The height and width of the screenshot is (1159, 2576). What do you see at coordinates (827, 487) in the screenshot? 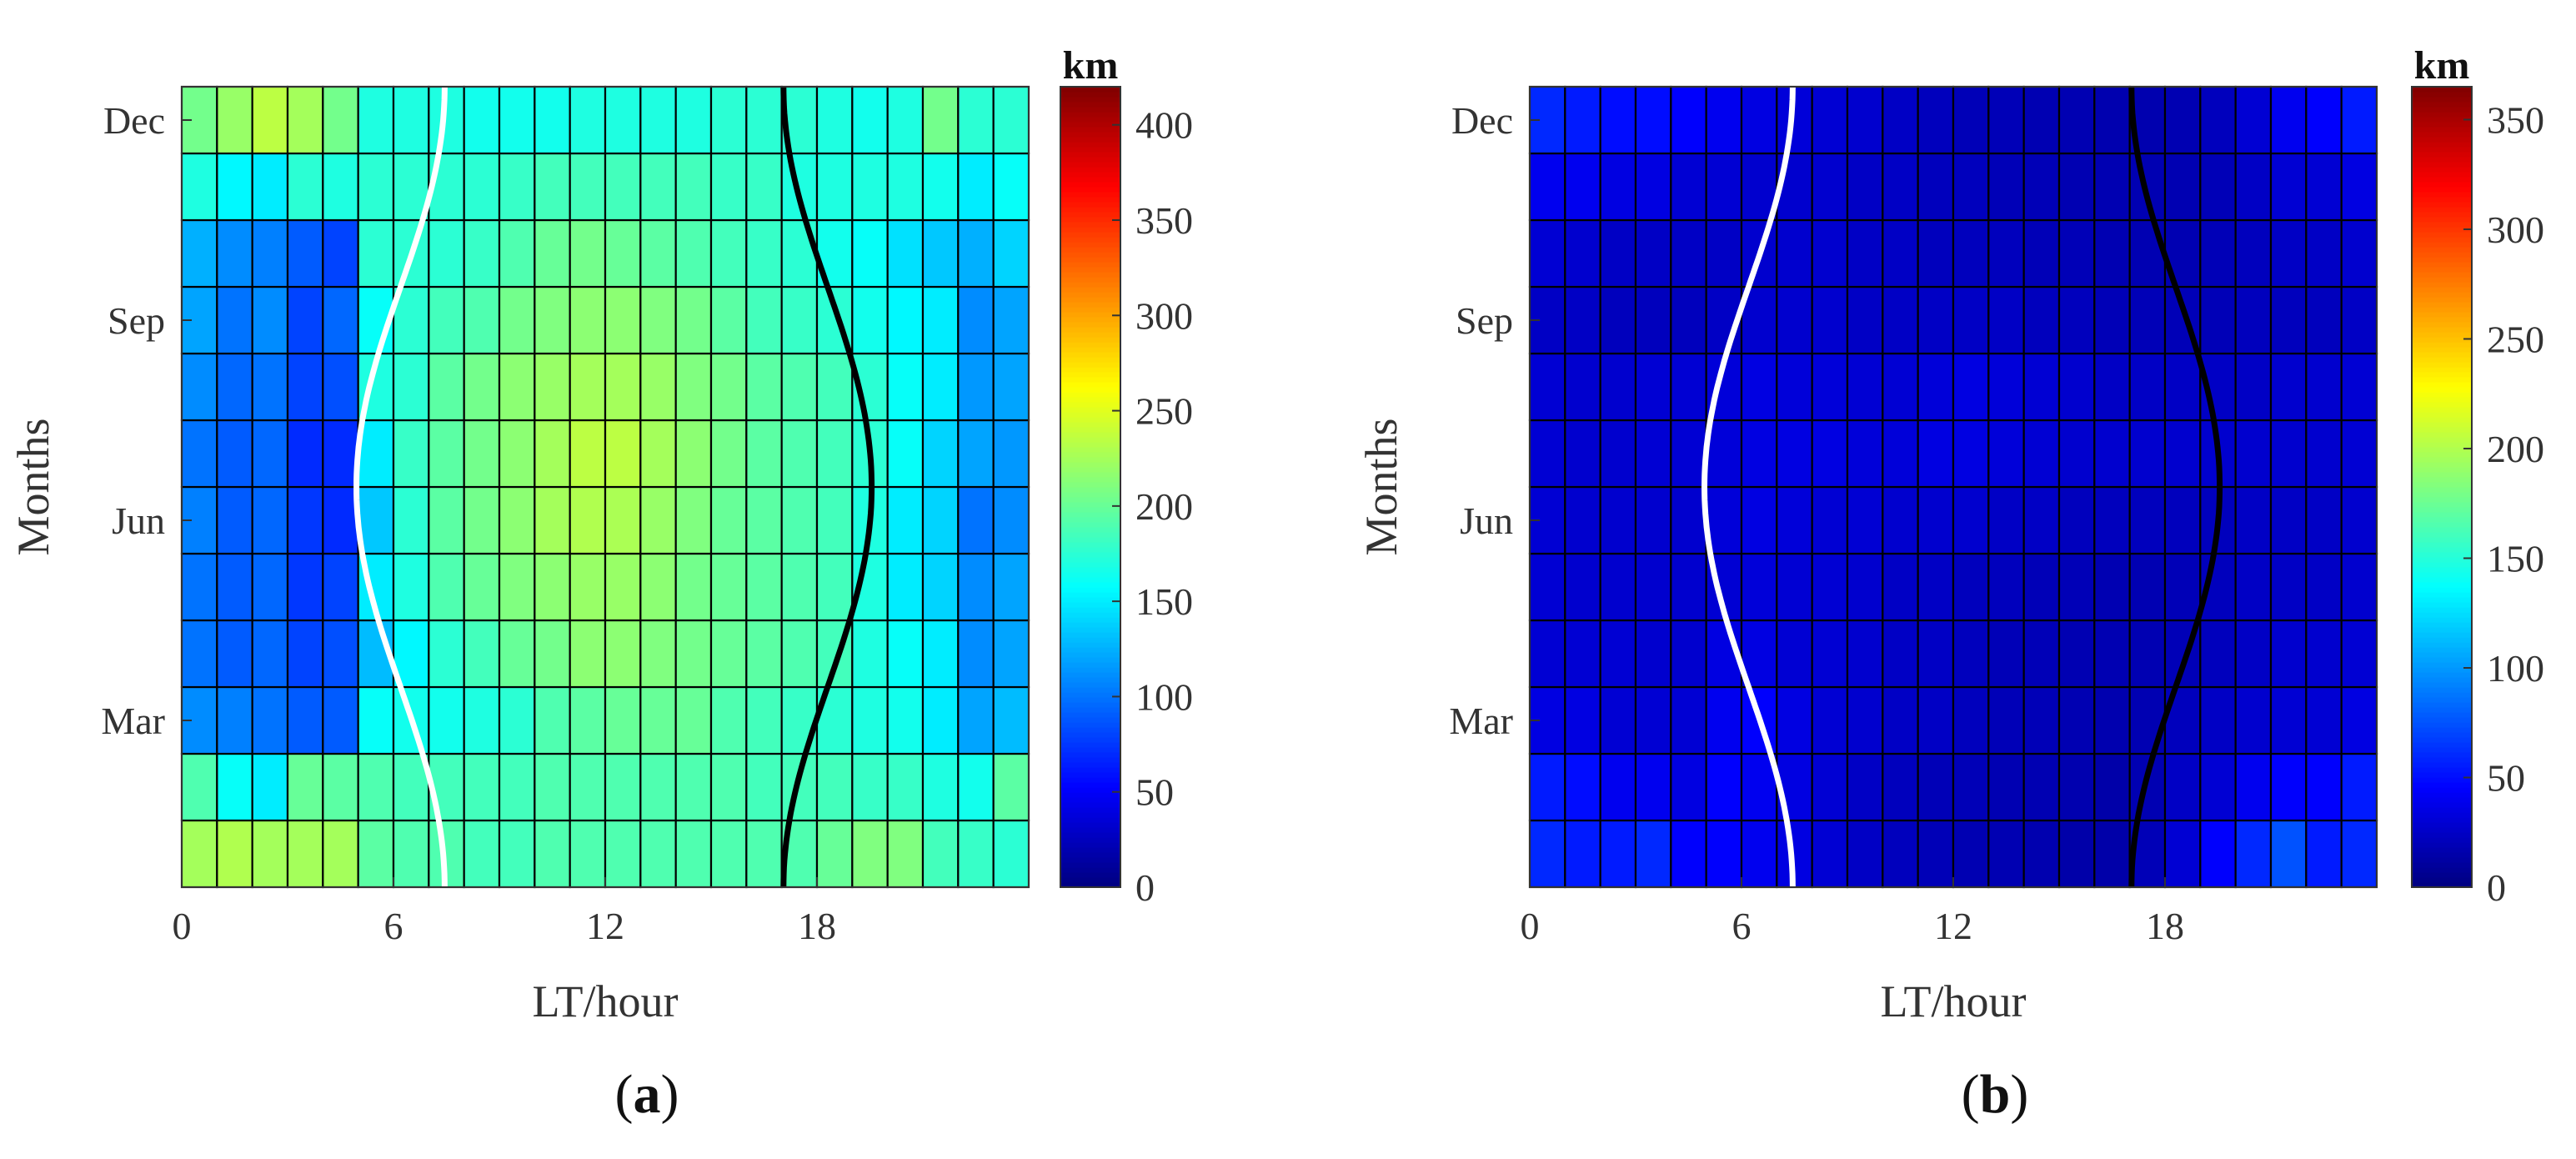
I see `sunset-line` at bounding box center [827, 487].